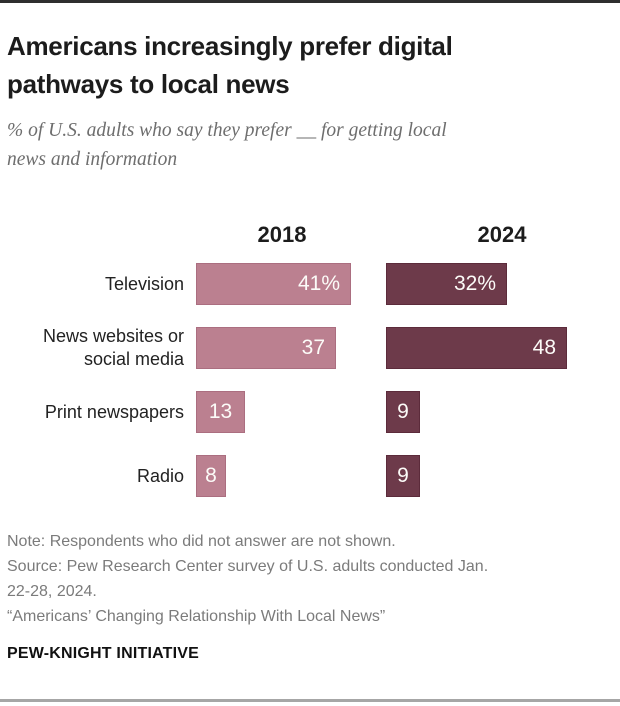  What do you see at coordinates (144, 283) in the screenshot?
I see `category-label-television: Television` at bounding box center [144, 283].